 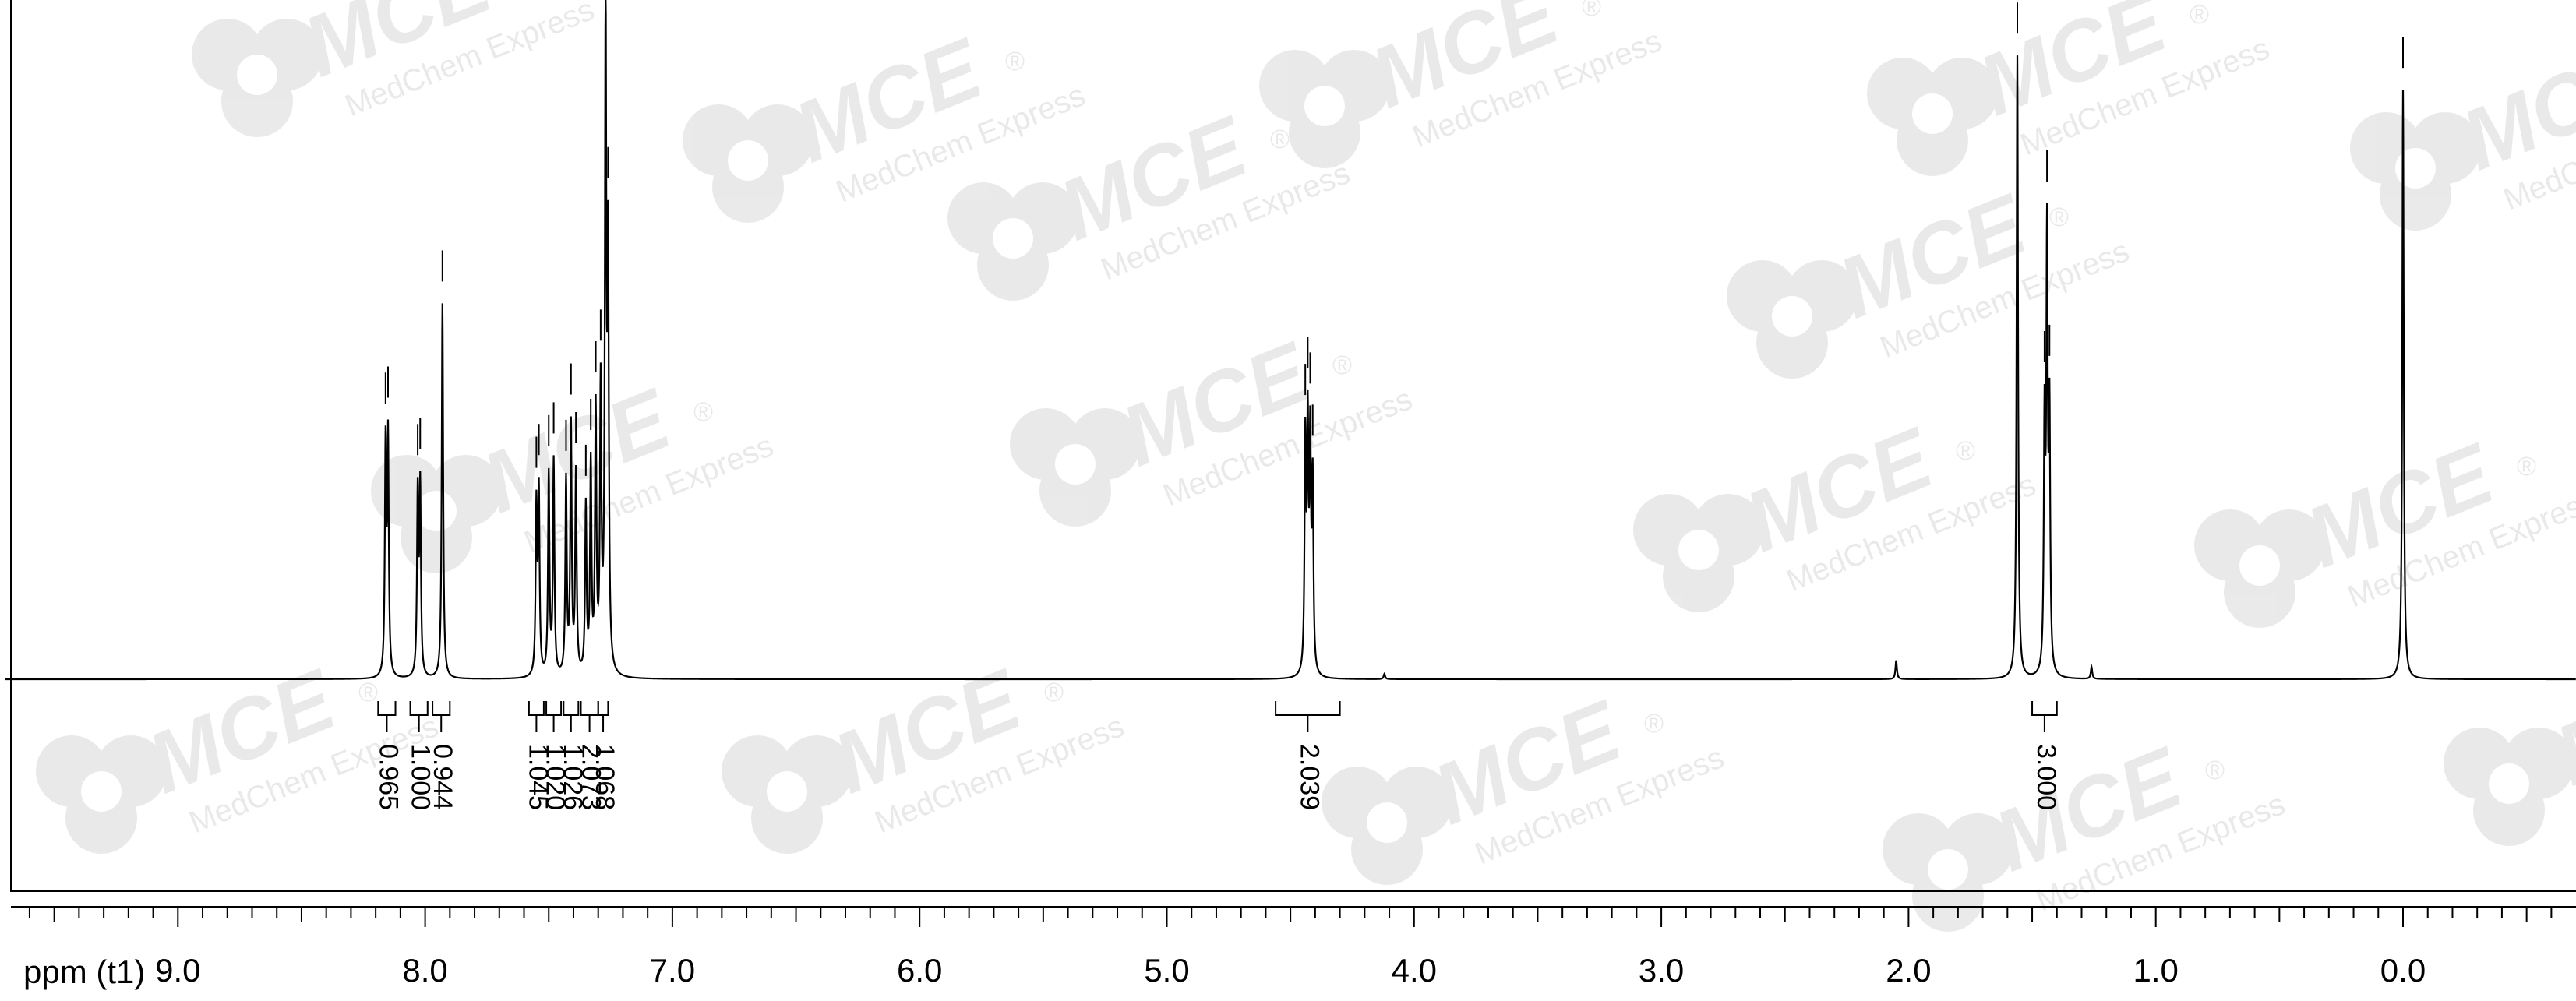 I want to click on integral-region: 0.944, so click(x=442, y=755).